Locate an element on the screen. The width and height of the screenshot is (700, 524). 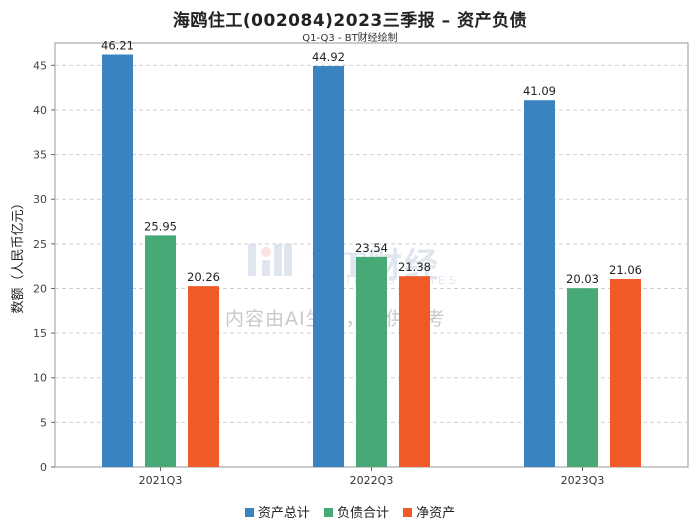
data-label-assets-2023Q3: 41.09 is located at coordinates (539, 91).